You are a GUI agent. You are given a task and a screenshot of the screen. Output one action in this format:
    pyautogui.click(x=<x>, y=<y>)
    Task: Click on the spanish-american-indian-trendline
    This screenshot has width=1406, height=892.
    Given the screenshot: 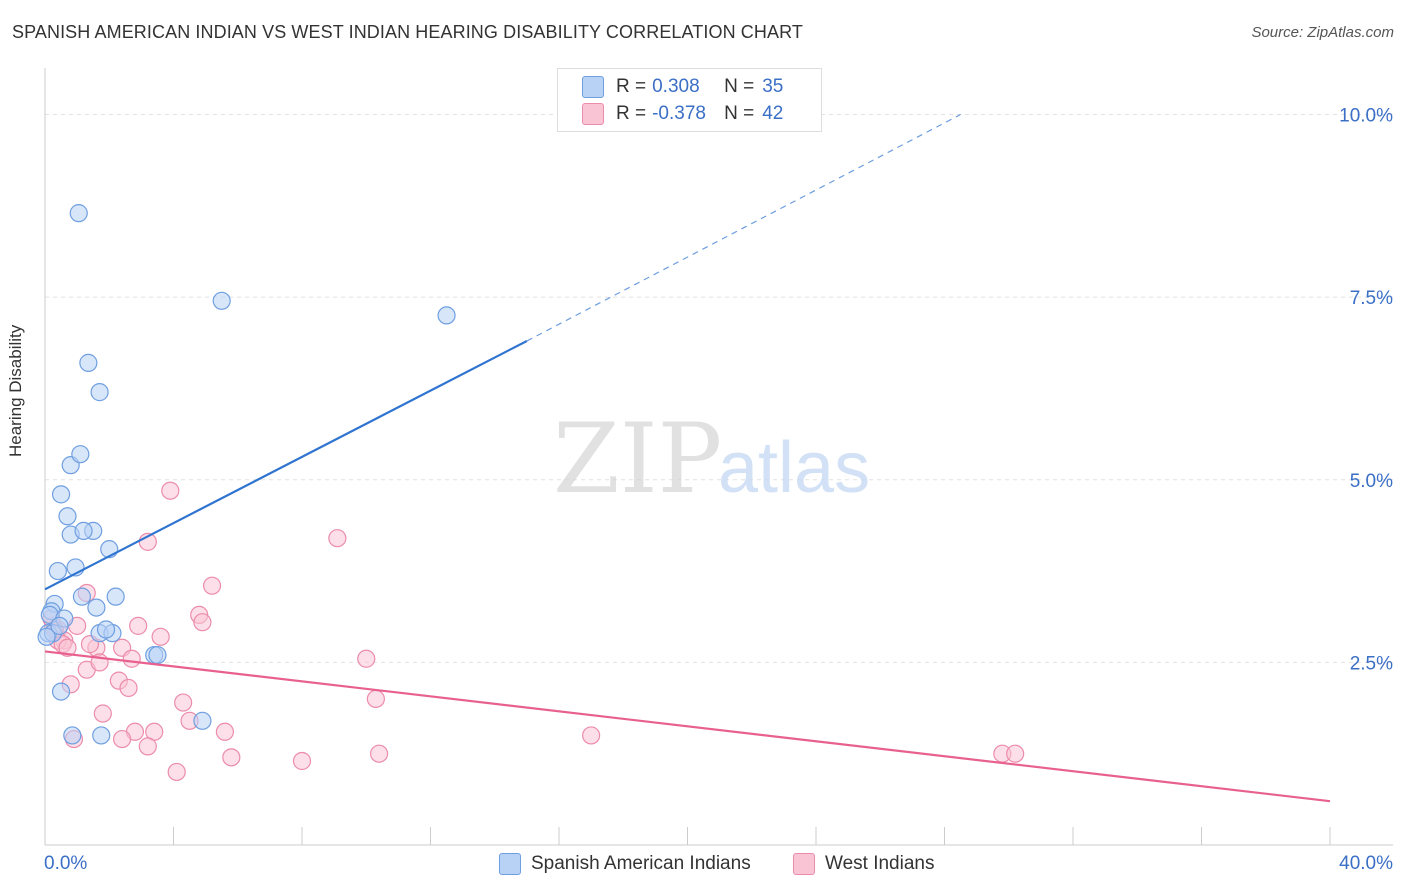 What is the action you would take?
    pyautogui.click(x=286, y=465)
    